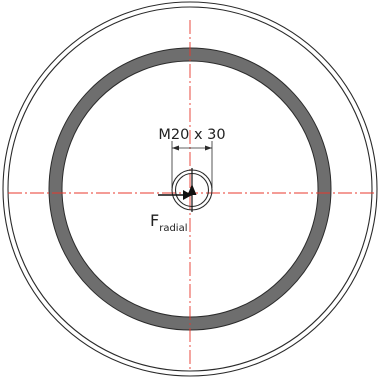 This screenshot has height=378, width=379. I want to click on thread-size-label: M20 x 30, so click(191, 135).